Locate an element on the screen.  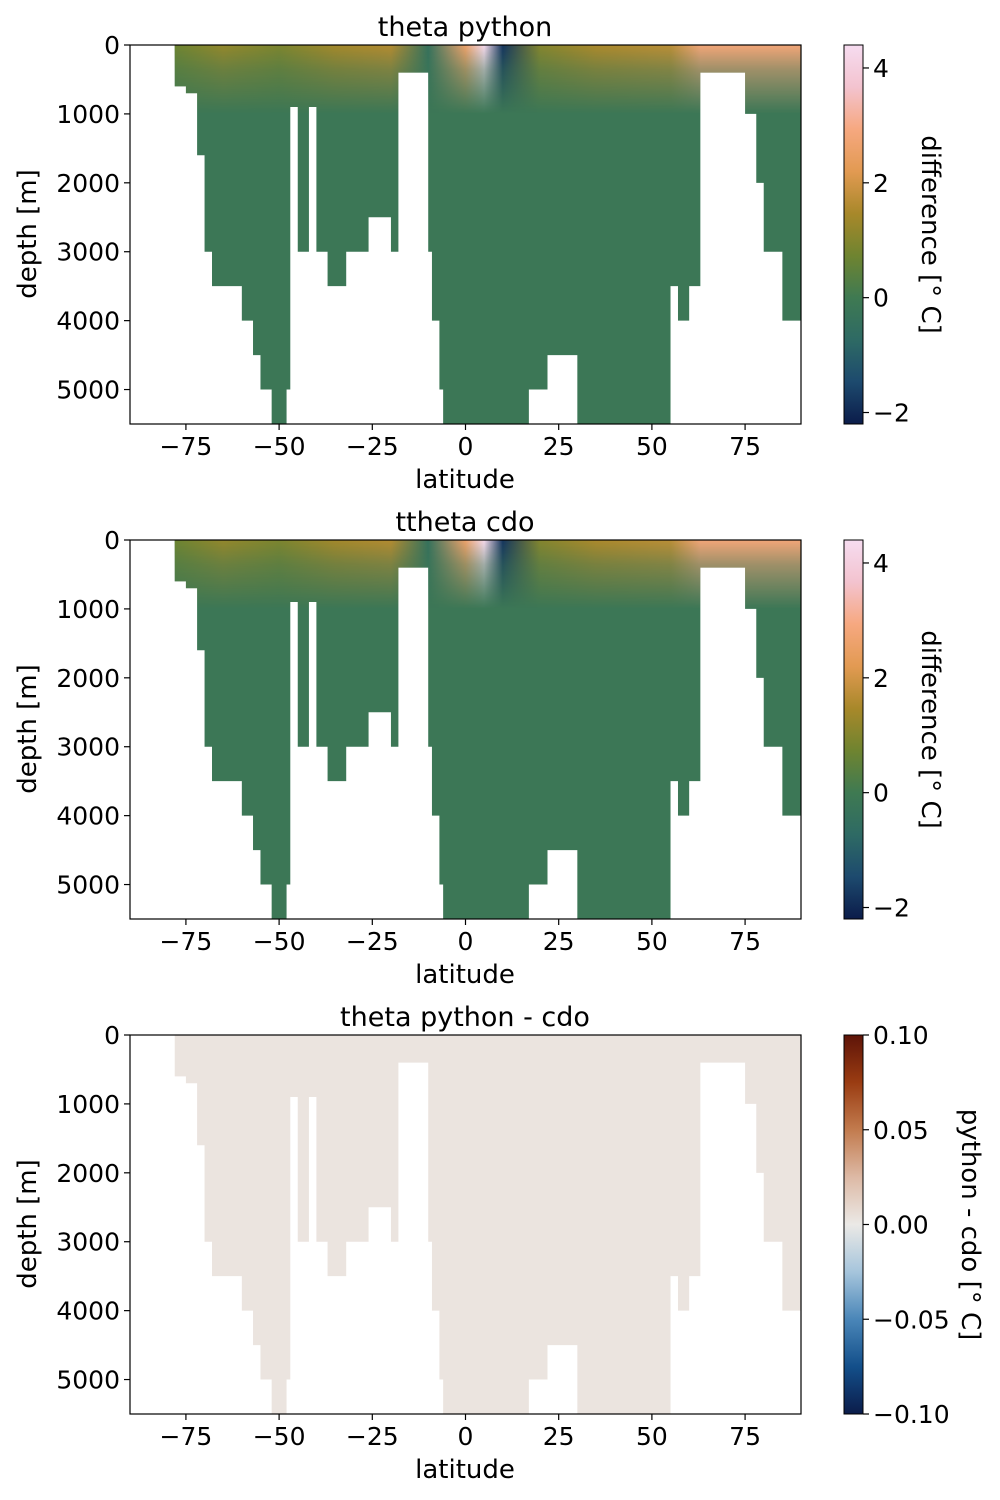
panel-title: theta python is located at coordinates (465, 27).